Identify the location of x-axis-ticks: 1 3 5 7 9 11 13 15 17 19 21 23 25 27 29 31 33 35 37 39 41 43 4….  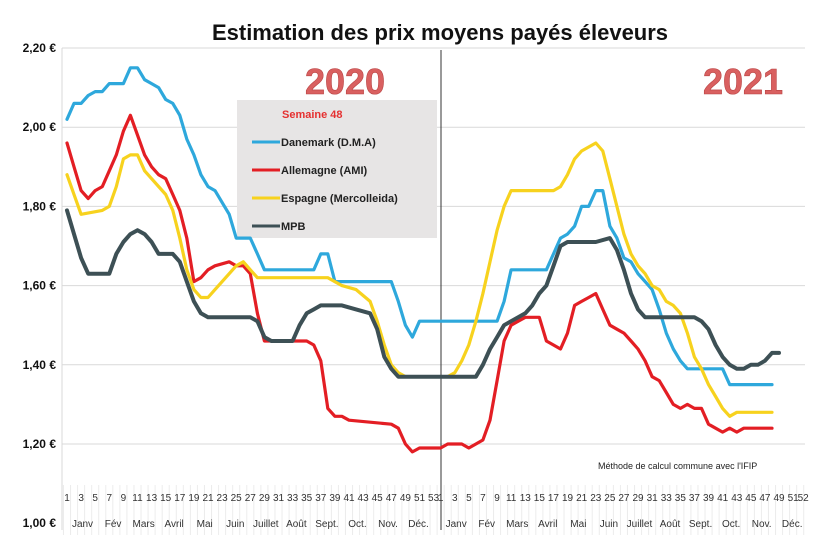
(436, 511).